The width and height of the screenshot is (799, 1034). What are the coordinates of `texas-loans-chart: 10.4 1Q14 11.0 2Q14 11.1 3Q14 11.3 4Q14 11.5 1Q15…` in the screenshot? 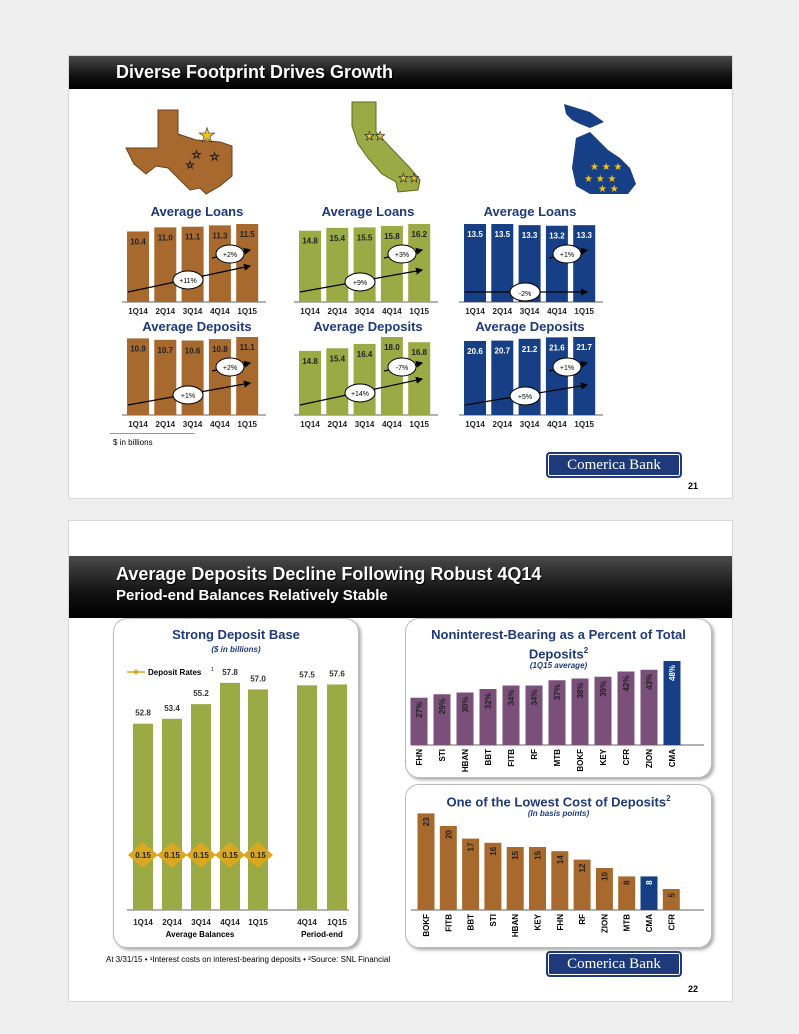 It's located at (194, 270).